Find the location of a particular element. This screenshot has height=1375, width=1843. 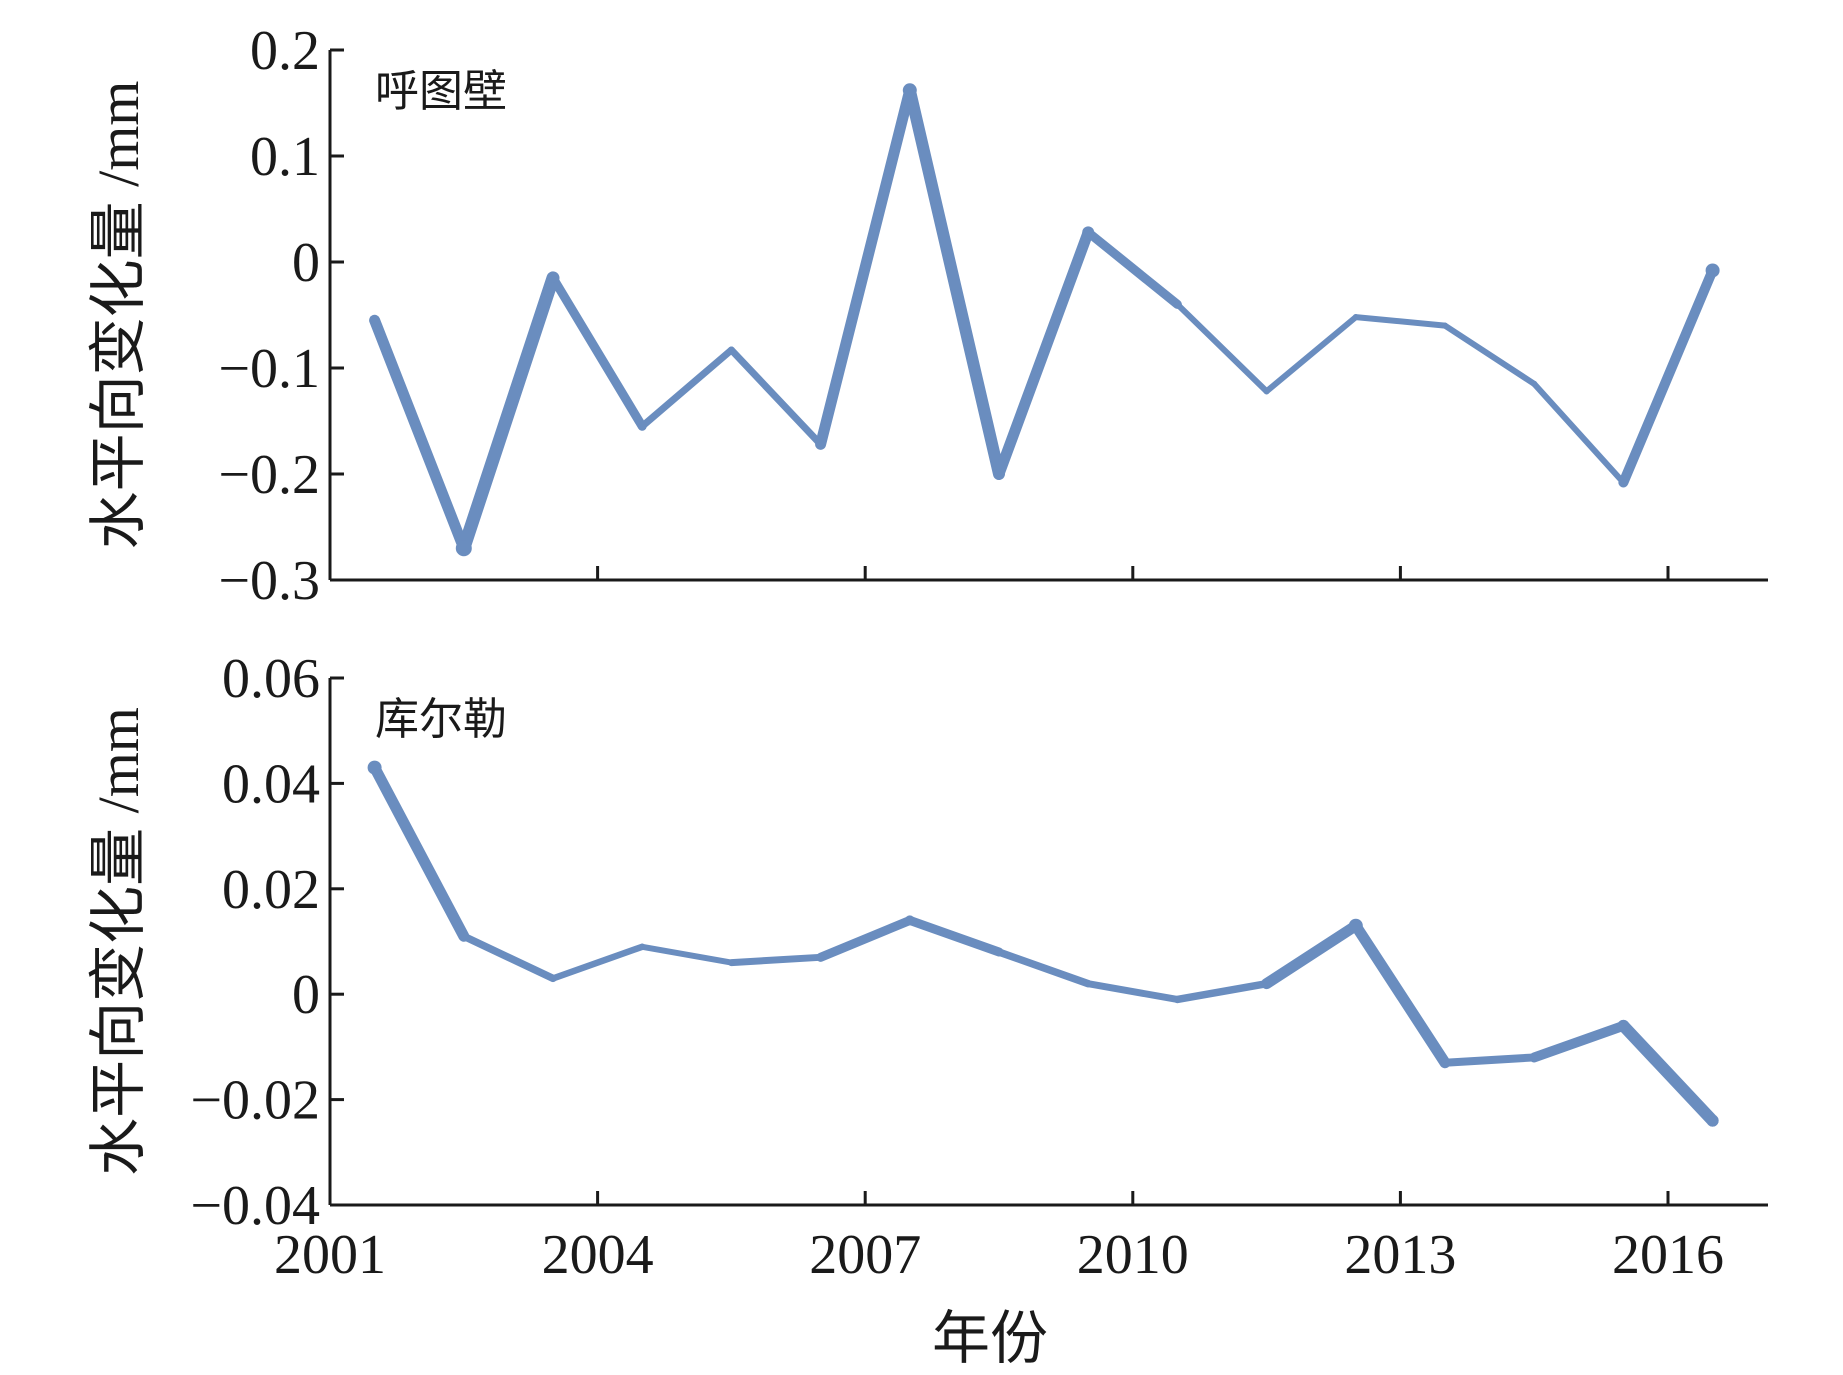

y-tick-label: −0.04 is located at coordinates (255, 1206).